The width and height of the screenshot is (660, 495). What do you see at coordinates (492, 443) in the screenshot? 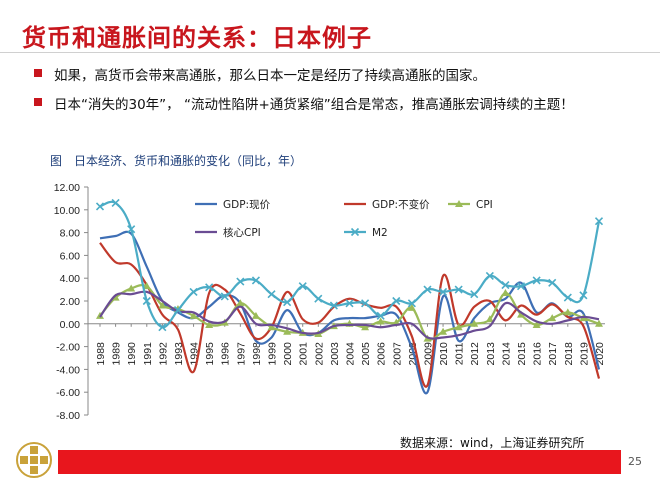
I see `data-source: 数据来源：wind，上海证券研究所` at bounding box center [492, 443].